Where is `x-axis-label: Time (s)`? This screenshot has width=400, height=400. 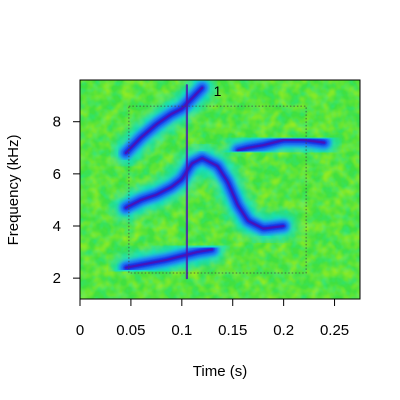
x-axis-label: Time (s) is located at coordinates (220, 371).